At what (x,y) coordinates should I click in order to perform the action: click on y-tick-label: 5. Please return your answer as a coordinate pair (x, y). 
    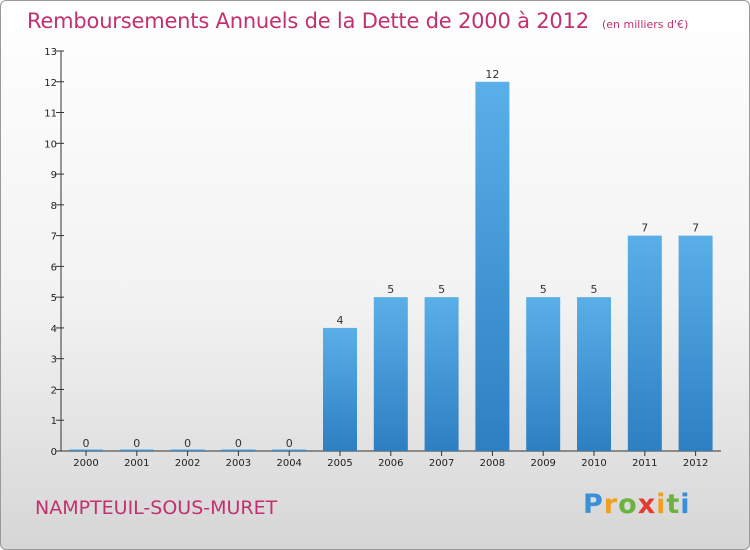
    Looking at the image, I should click on (54, 298).